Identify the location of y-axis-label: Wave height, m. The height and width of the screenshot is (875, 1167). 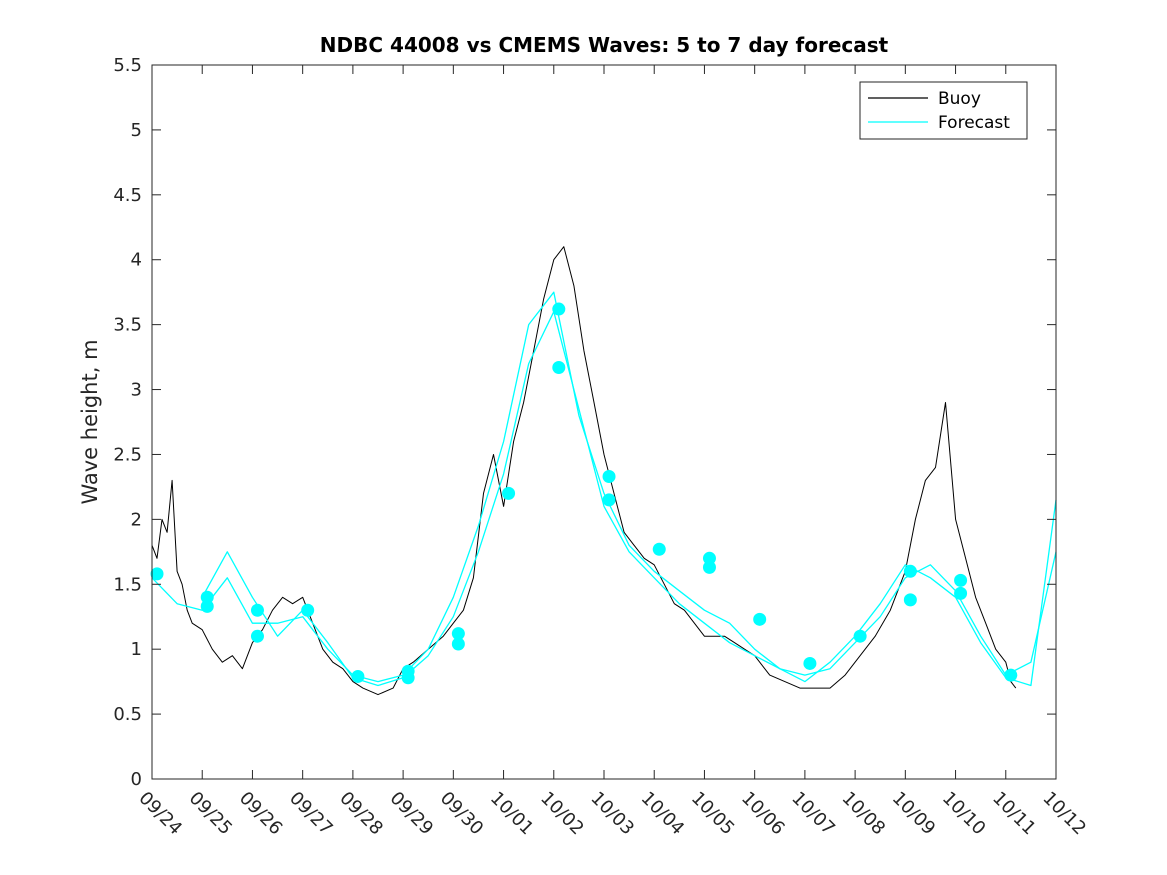
(90, 421).